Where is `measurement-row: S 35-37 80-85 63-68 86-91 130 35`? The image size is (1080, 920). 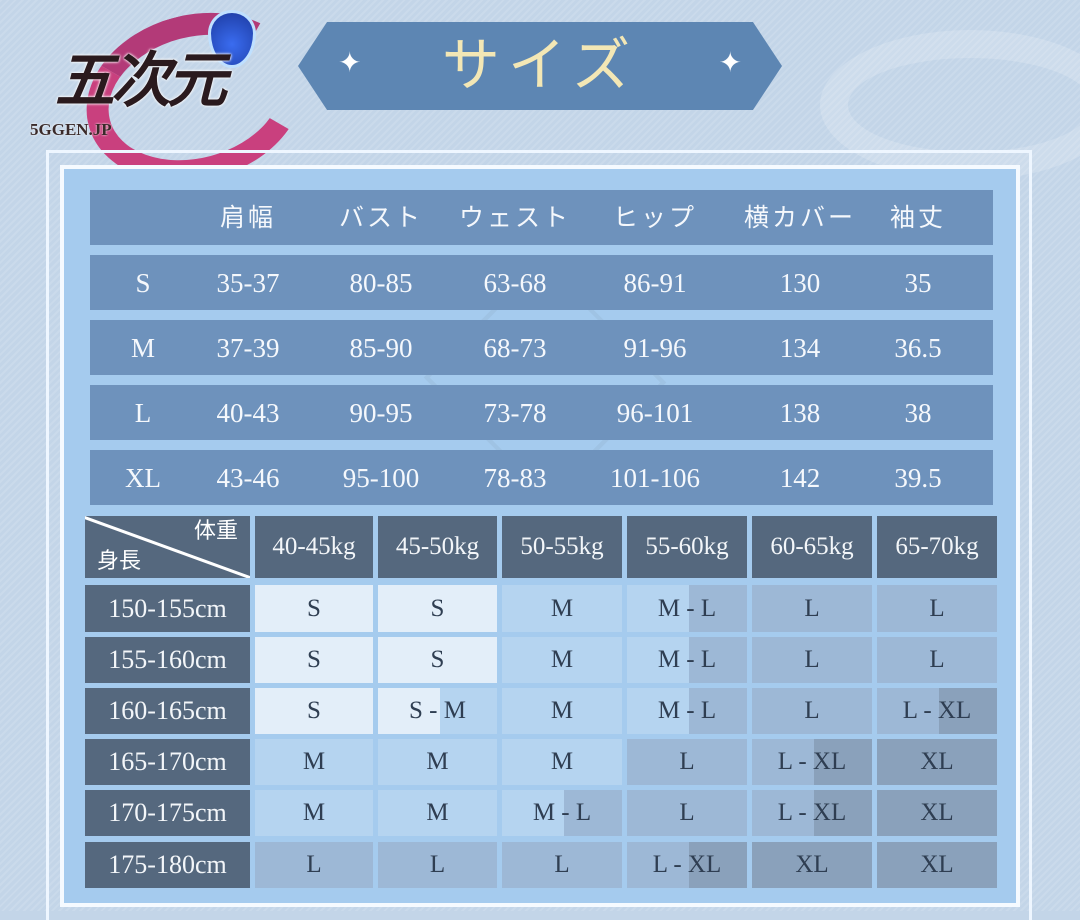
measurement-row: S 35-37 80-85 63-68 86-91 130 35 is located at coordinates (541, 282).